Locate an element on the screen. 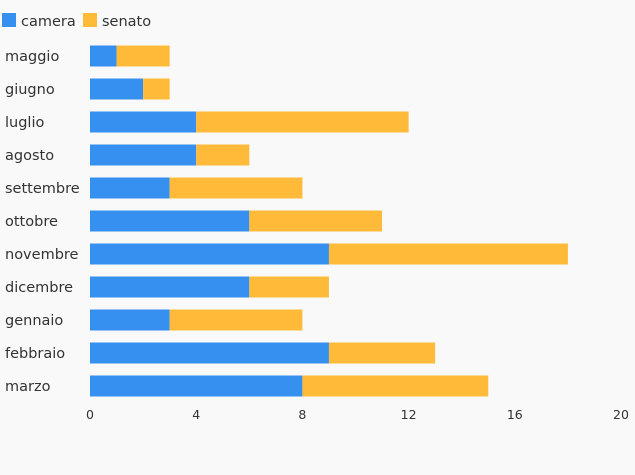 The width and height of the screenshot is (635, 475). category-label: ottobre is located at coordinates (31, 222).